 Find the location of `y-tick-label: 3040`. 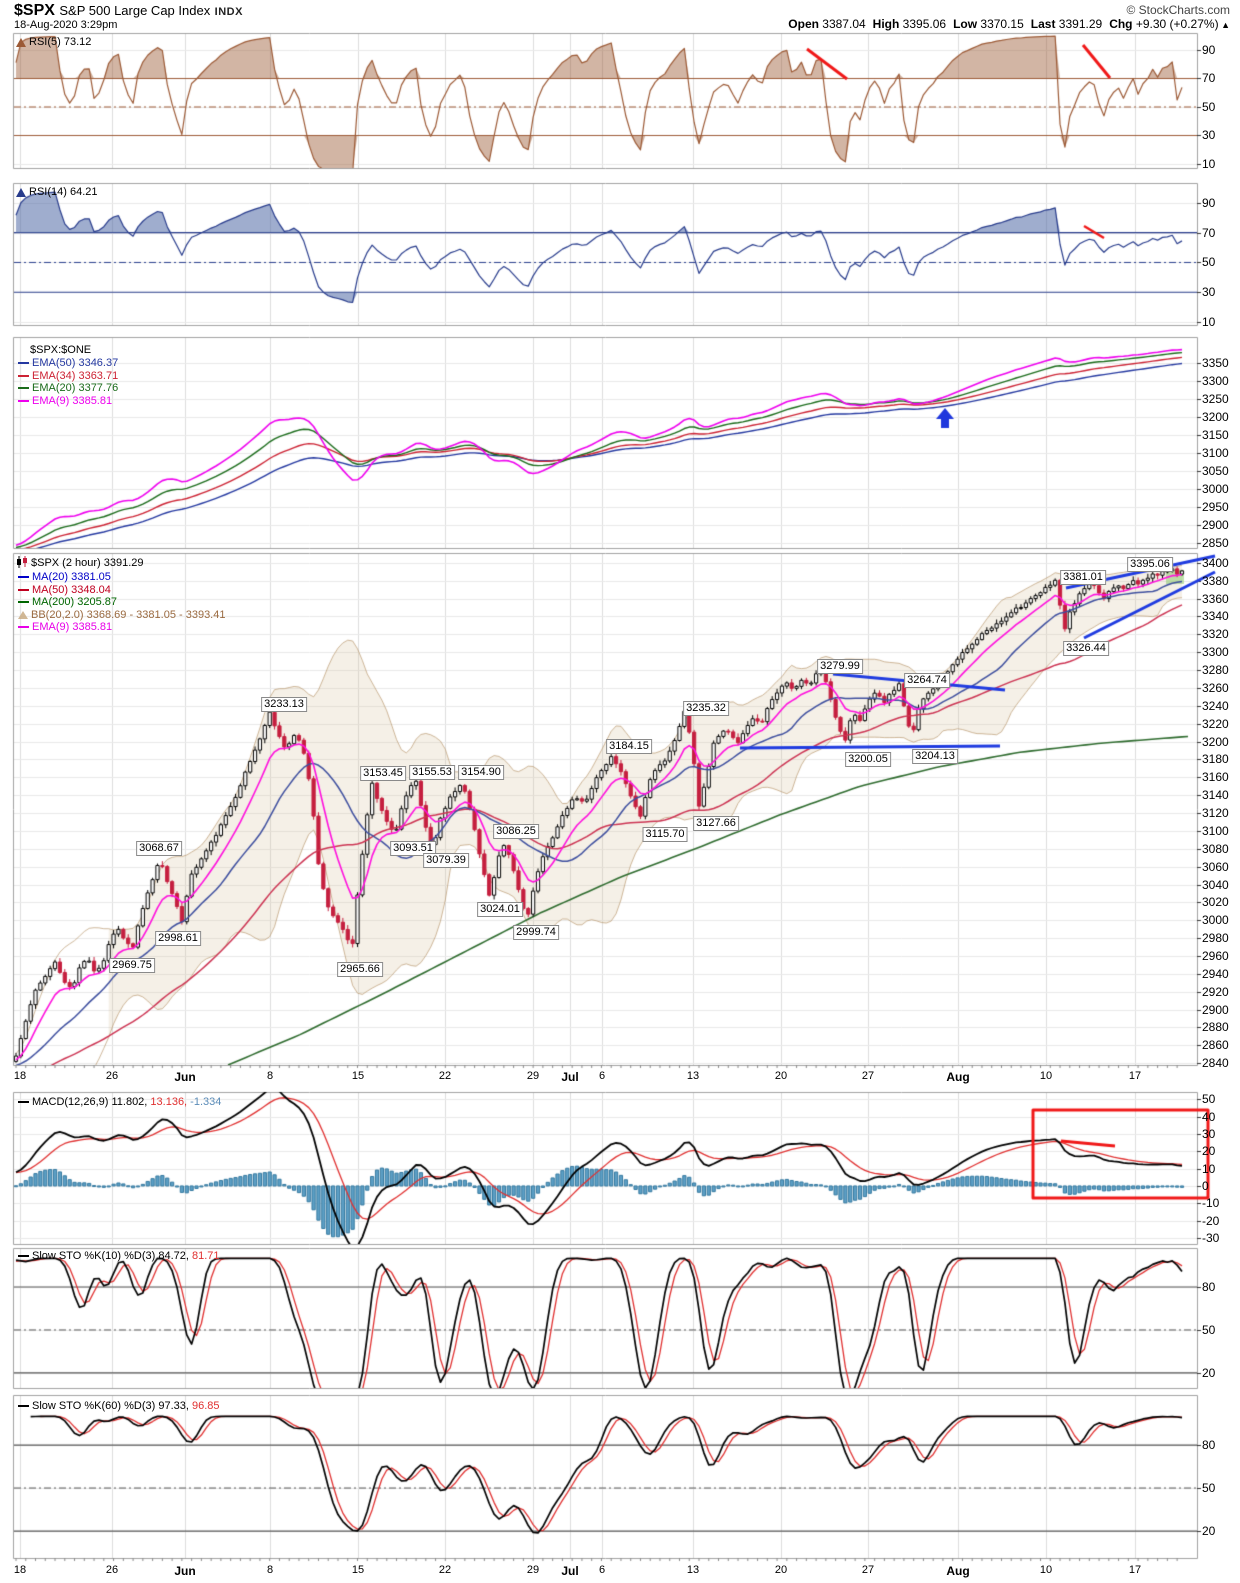

y-tick-label: 3040 is located at coordinates (1215, 884).